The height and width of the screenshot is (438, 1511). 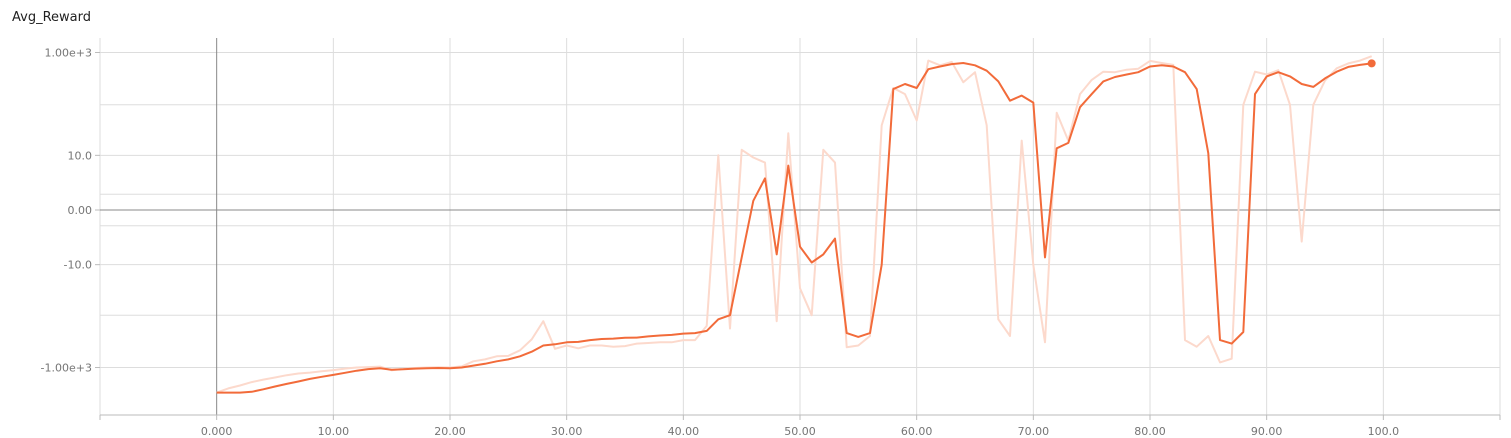 What do you see at coordinates (684, 431) in the screenshot?
I see `x-tick-label: 40.00` at bounding box center [684, 431].